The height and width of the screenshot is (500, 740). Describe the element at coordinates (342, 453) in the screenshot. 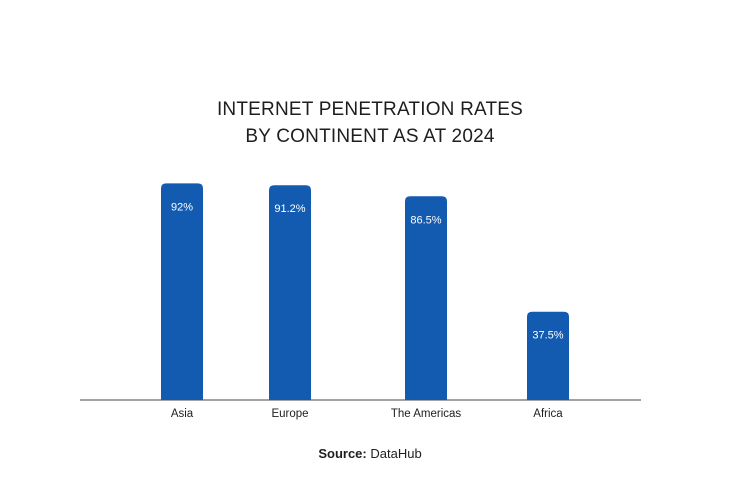

I see `source-label: Source:` at that location.